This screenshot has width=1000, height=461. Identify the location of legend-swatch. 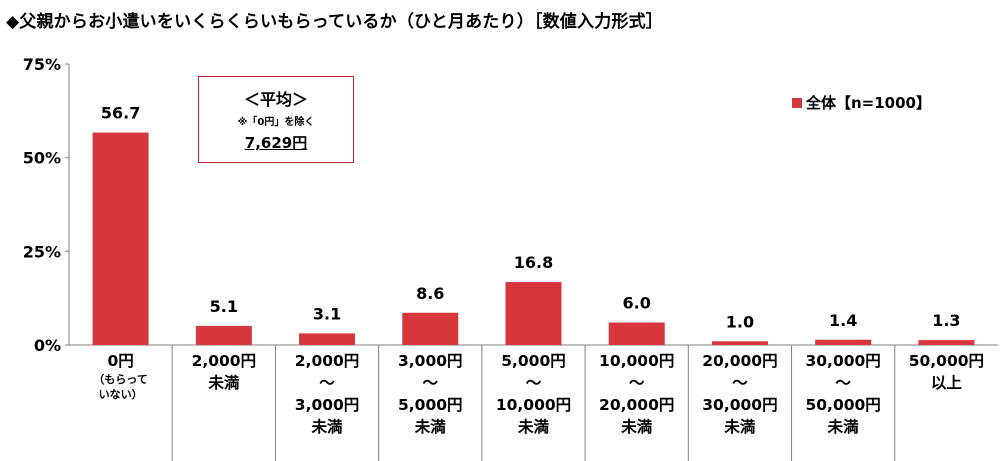
(797, 102).